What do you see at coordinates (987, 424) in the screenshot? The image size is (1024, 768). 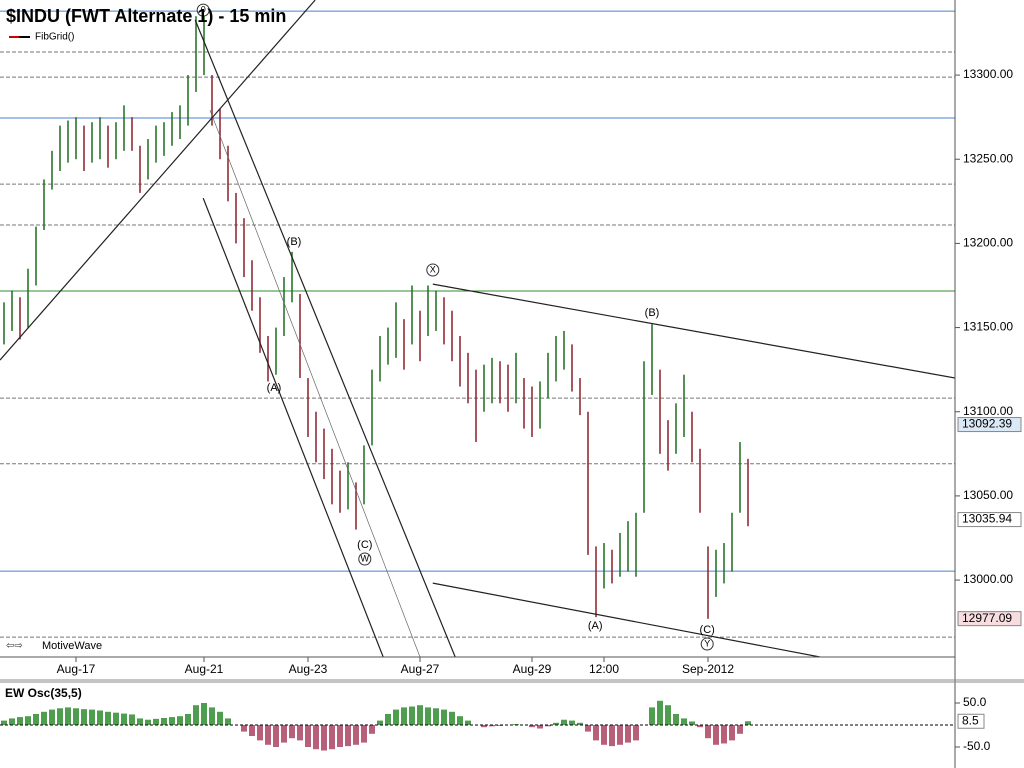 I see `price-tag-label: 13092.39` at bounding box center [987, 424].